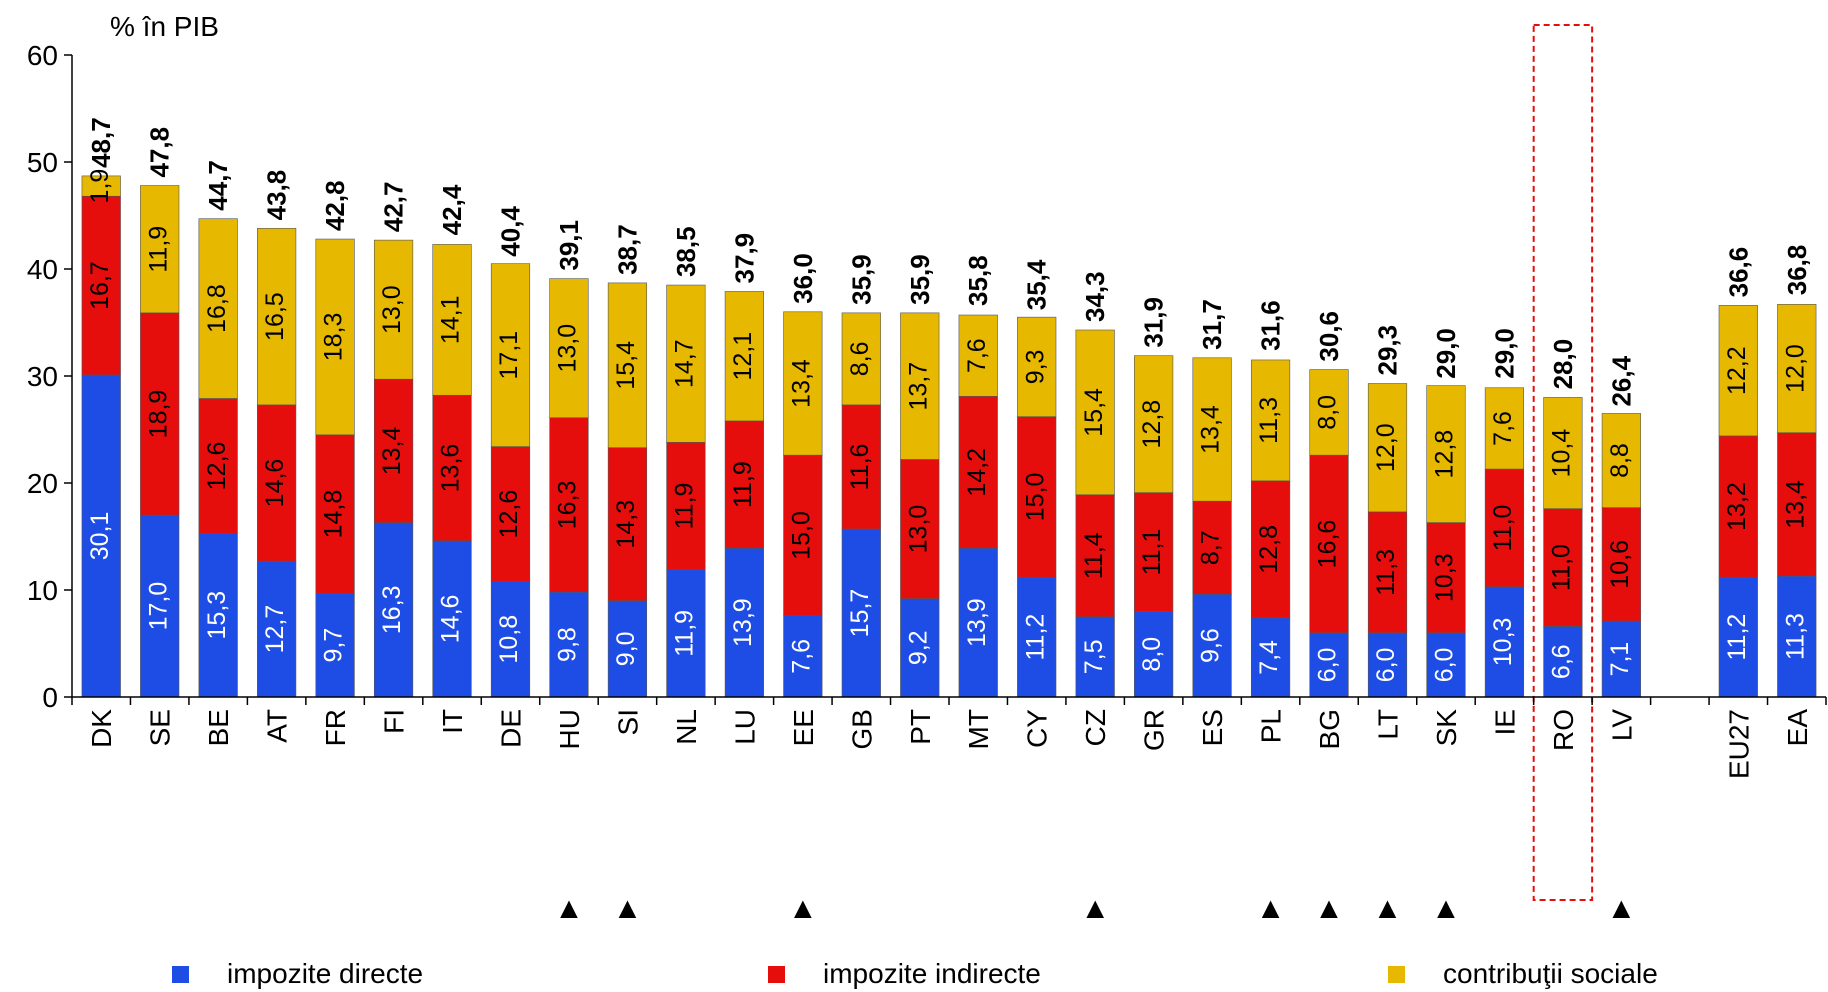 Image resolution: width=1828 pixels, height=992 pixels. Describe the element at coordinates (325, 973) in the screenshot. I see `legend-label: impozite directe` at that location.